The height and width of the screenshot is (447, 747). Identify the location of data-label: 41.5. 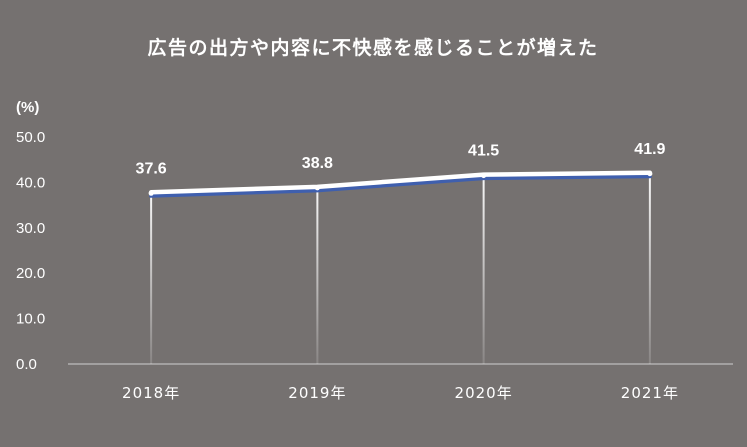
(483, 151).